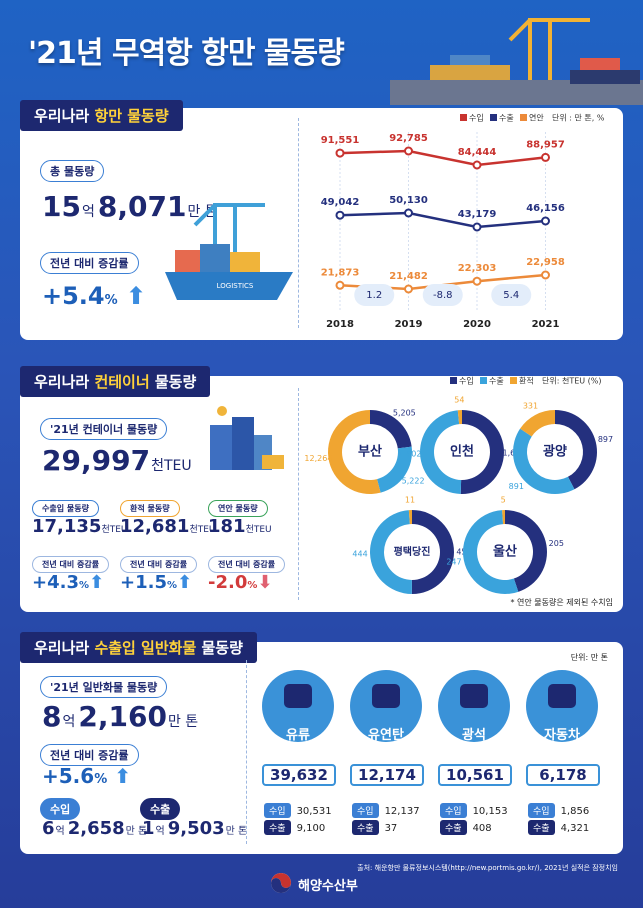  Describe the element at coordinates (298, 735) in the screenshot. I see `item-name: 유류` at that location.